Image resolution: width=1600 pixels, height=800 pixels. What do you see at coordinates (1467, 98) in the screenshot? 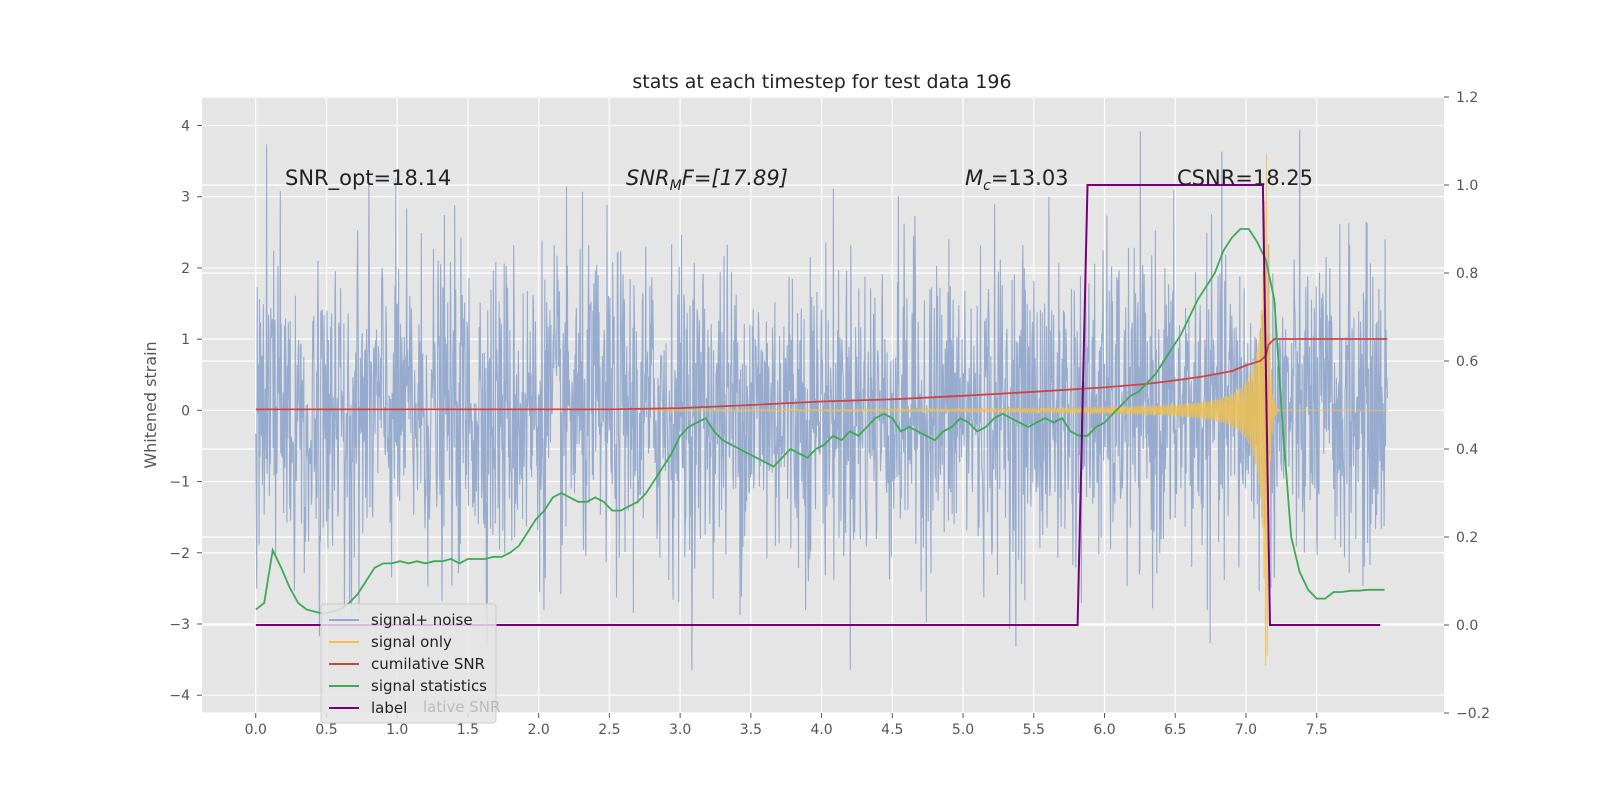
I see `y2-tick-label: 1.2` at bounding box center [1467, 98].